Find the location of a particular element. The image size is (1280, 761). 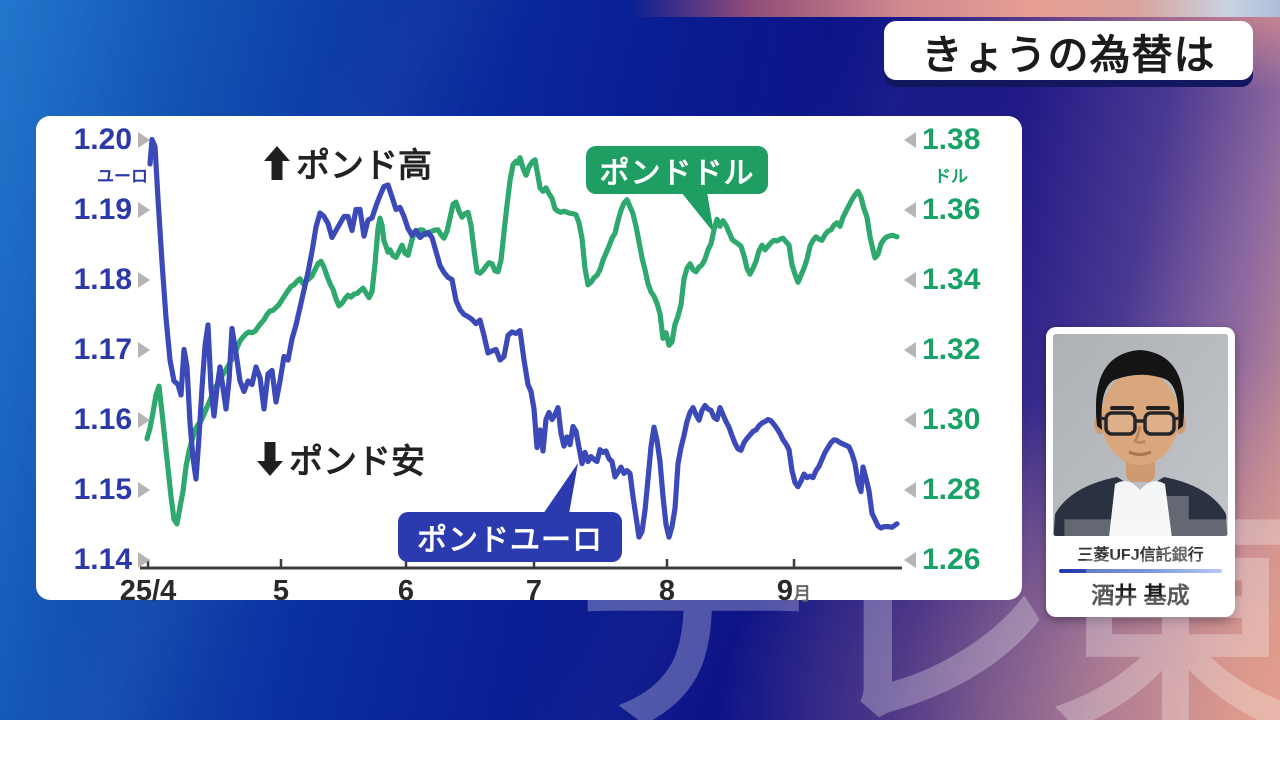

left-axis-tick-label: 1.14 is located at coordinates (106, 560).